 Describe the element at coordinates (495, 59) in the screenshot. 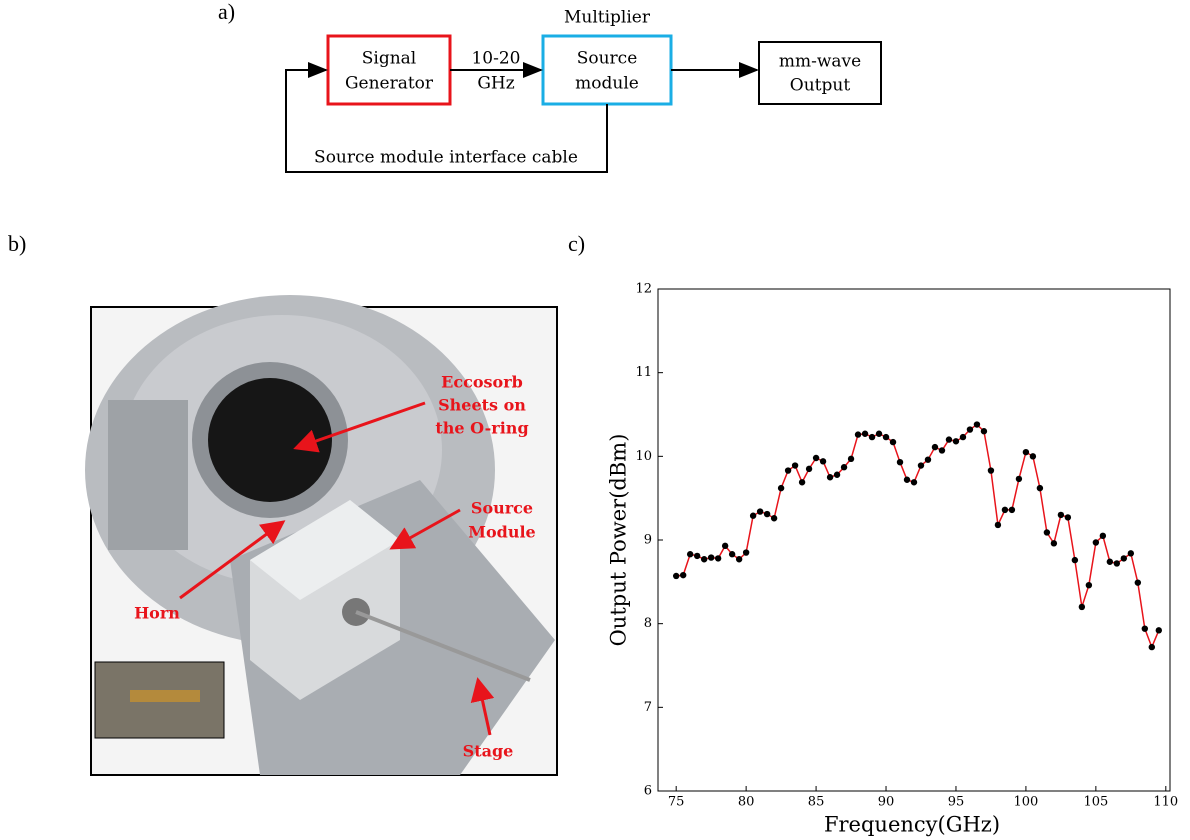

I see `edge-label: 10-20` at that location.